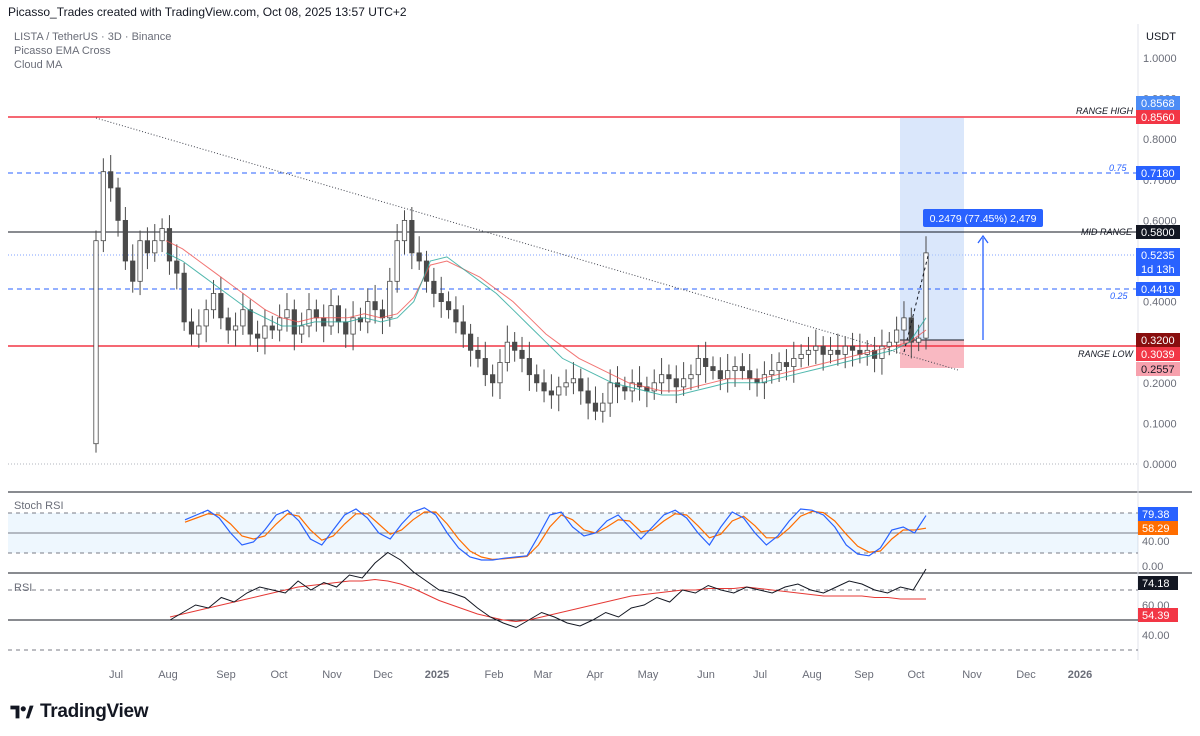 The width and height of the screenshot is (1200, 736). Describe the element at coordinates (23, 588) in the screenshot. I see `rsi-title: RSI` at that location.